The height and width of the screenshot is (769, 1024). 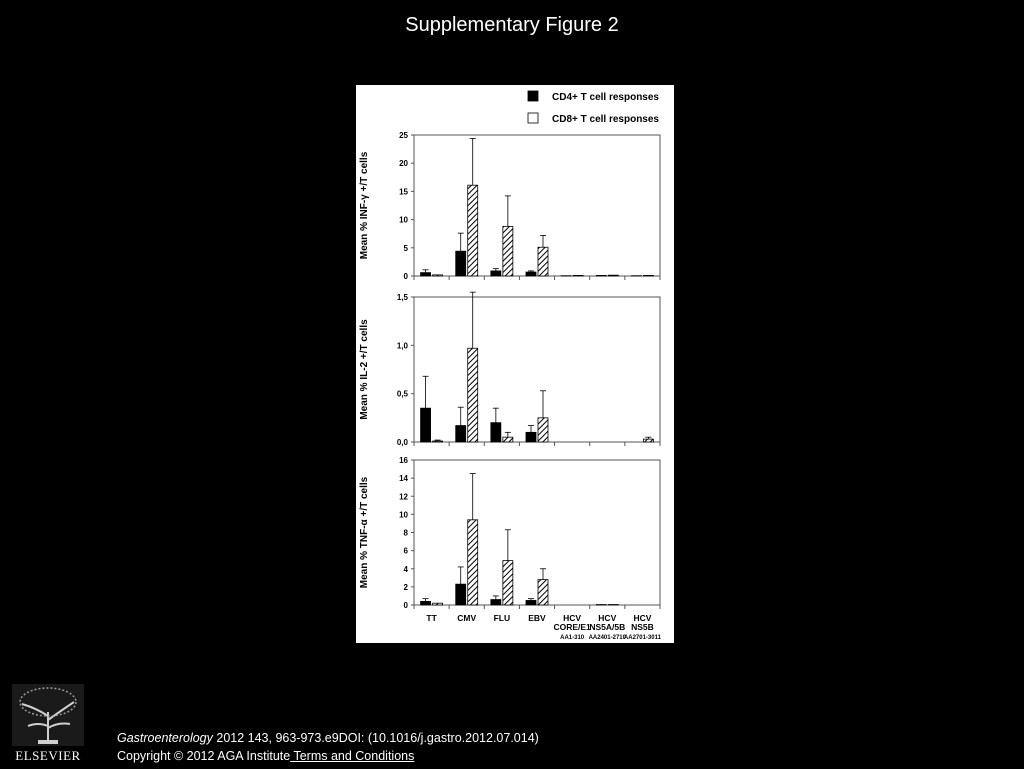 I want to click on y-tick-label: 14, so click(x=403, y=478).